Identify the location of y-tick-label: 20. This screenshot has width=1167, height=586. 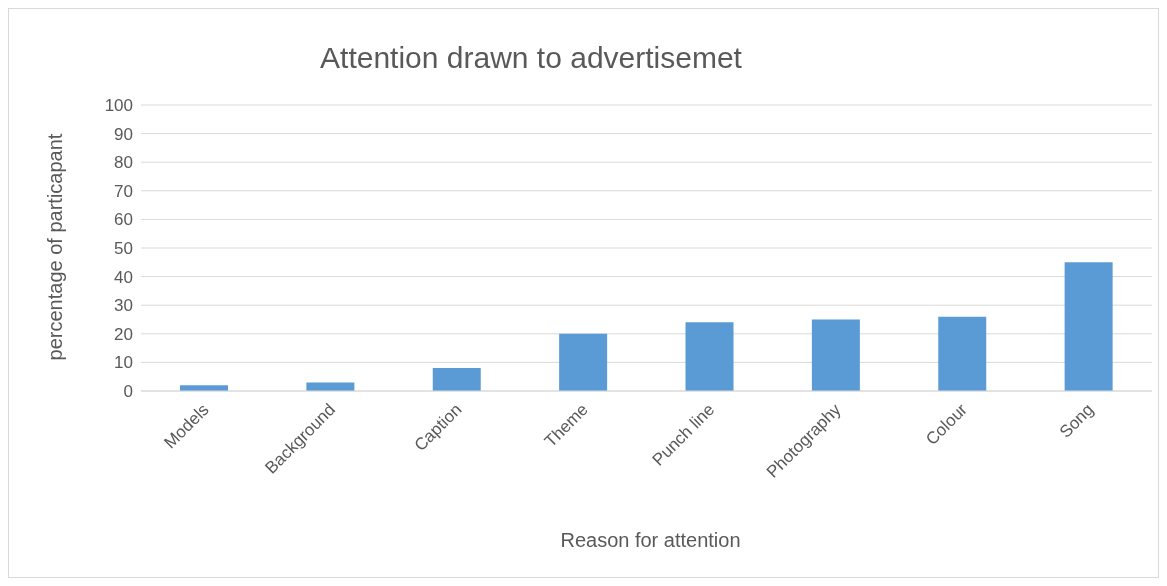
(123, 334).